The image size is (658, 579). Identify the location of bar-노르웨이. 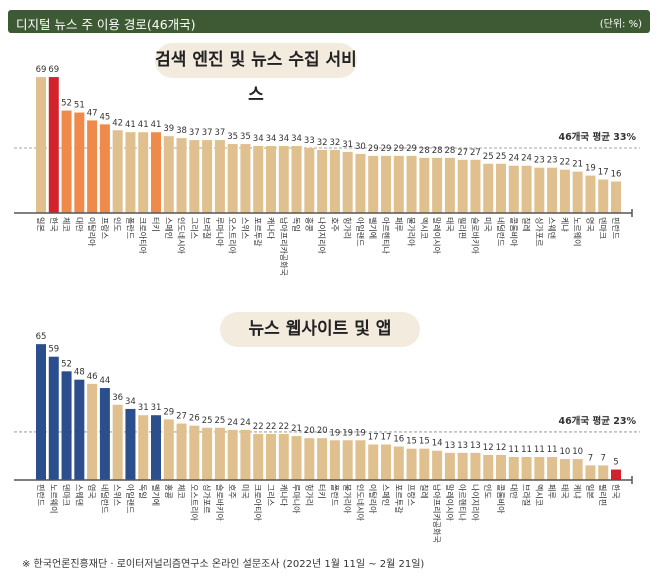
(53, 418).